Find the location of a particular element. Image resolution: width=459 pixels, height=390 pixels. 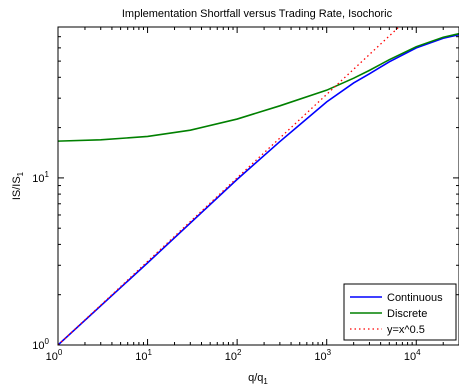

x-tick-exp-4: 4 is located at coordinates (418, 352).